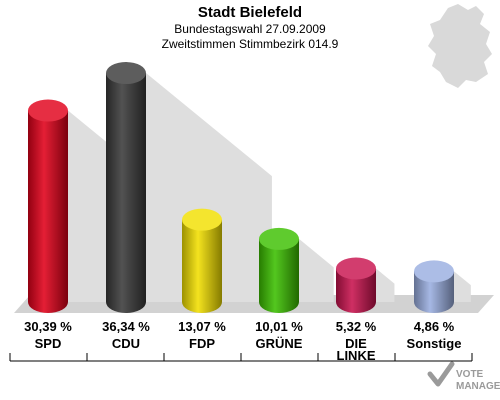 Image resolution: width=500 pixels, height=400 pixels. I want to click on category-label: SPD, so click(48, 343).